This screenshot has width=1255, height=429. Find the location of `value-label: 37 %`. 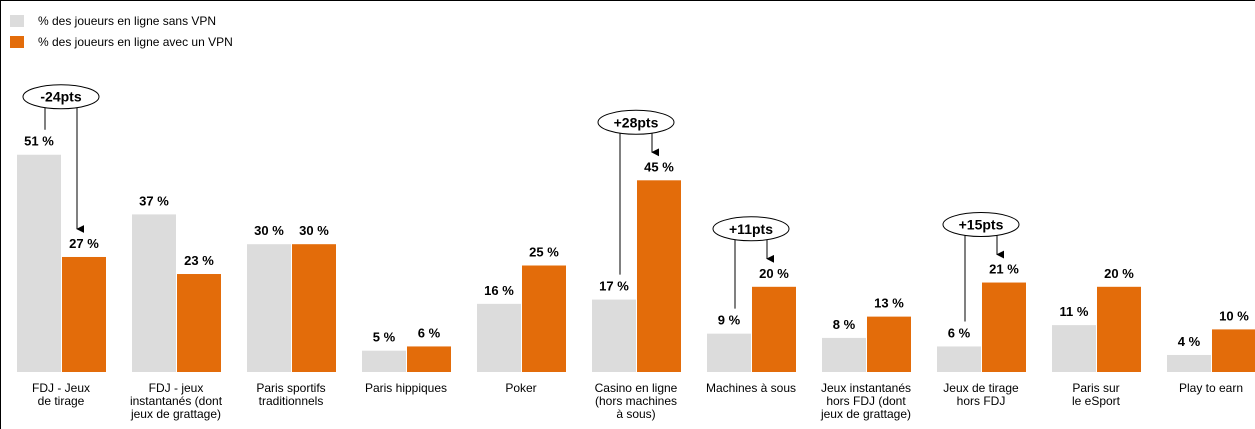

value-label: 37 % is located at coordinates (154, 200).